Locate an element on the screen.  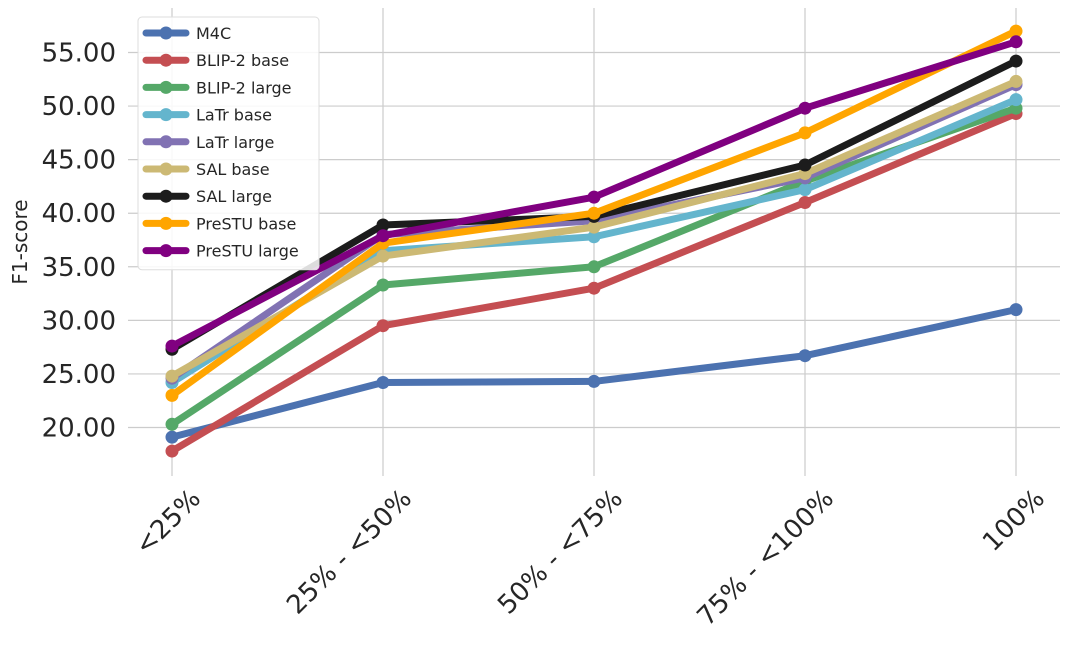
y-tick-label: 40.00 is located at coordinates (79, 214).